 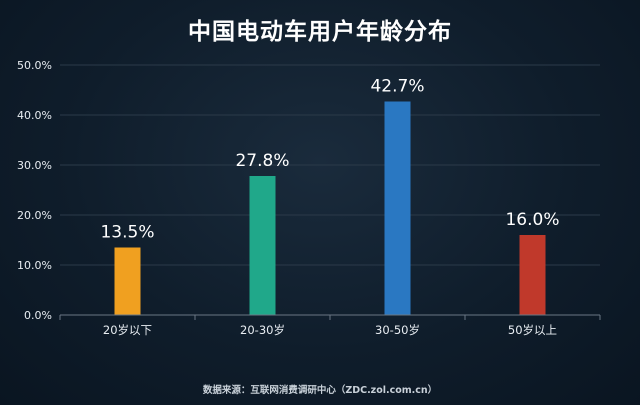 I want to click on y-axis: 0.0% 10.0% 20.0% 30.0% 40.0% 50.0%, so click(x=34, y=190).